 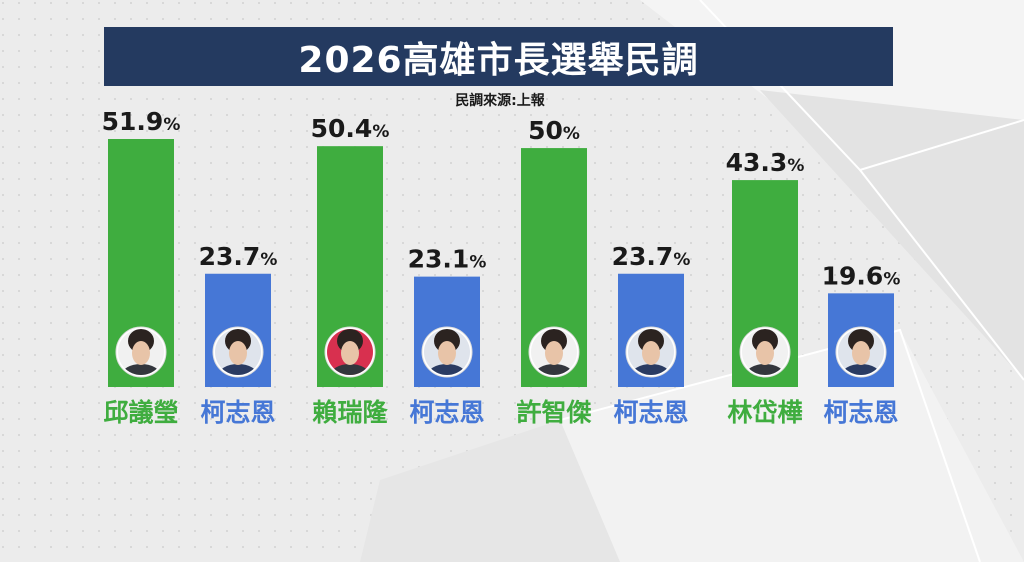 I want to click on value-label-6: 23.7%, so click(x=651, y=256).